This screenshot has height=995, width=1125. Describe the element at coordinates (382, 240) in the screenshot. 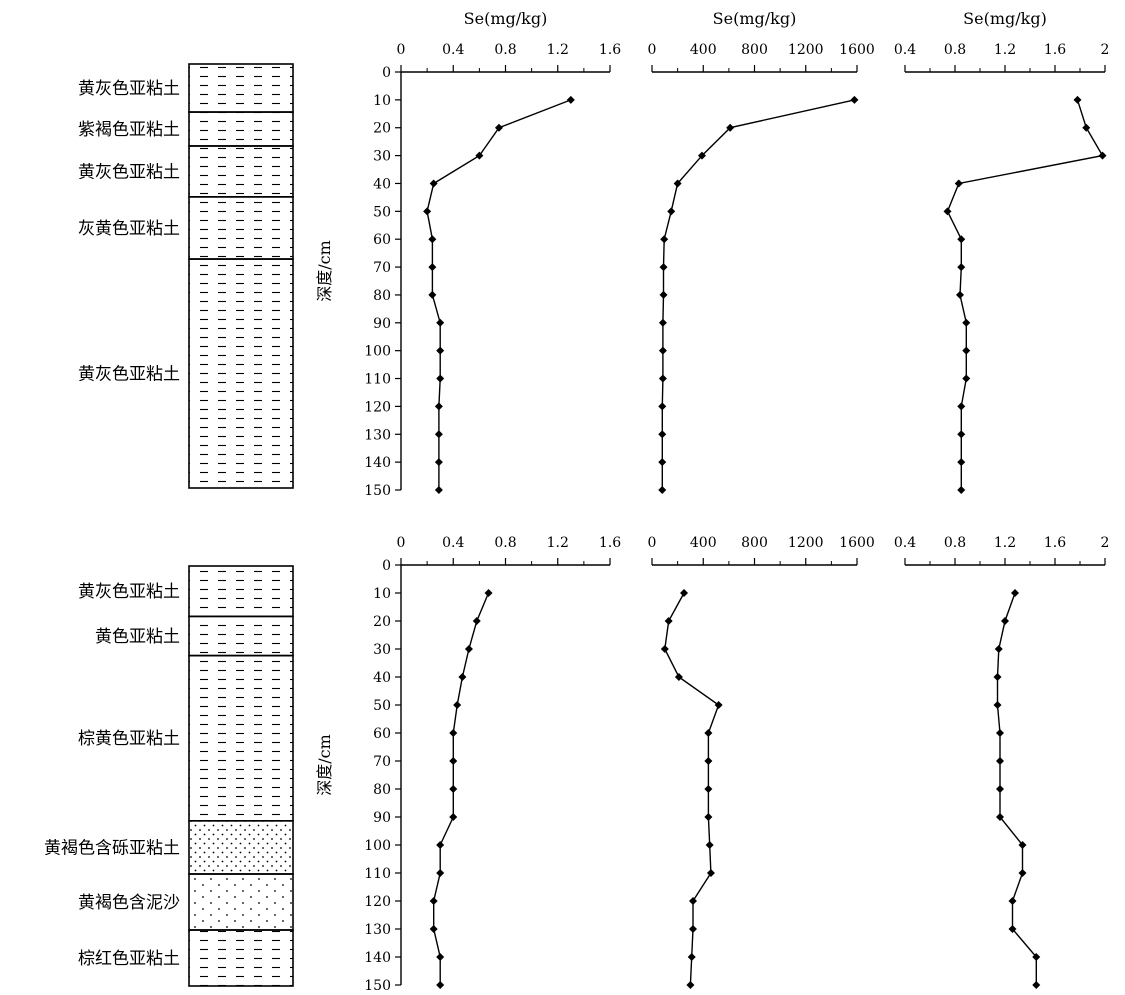

I see `depth-tick-label: 60` at that location.